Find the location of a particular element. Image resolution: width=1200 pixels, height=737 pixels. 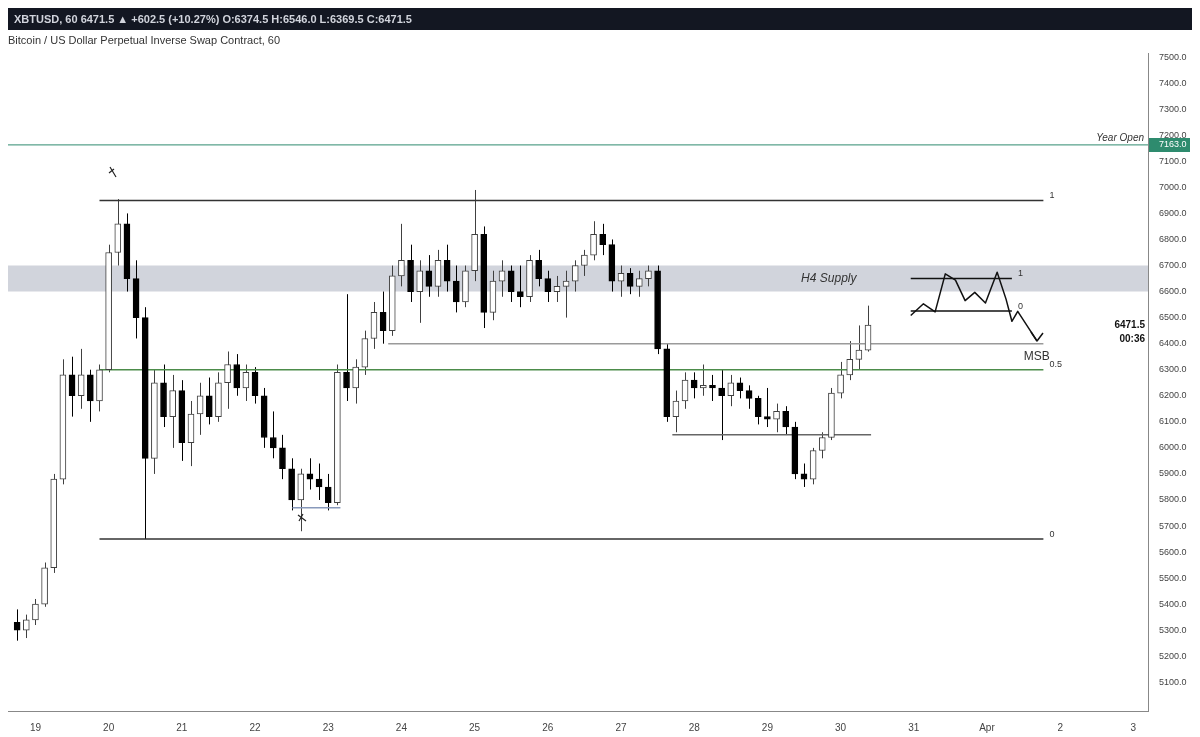

y-tick-label: 5700.0 is located at coordinates (1173, 525).